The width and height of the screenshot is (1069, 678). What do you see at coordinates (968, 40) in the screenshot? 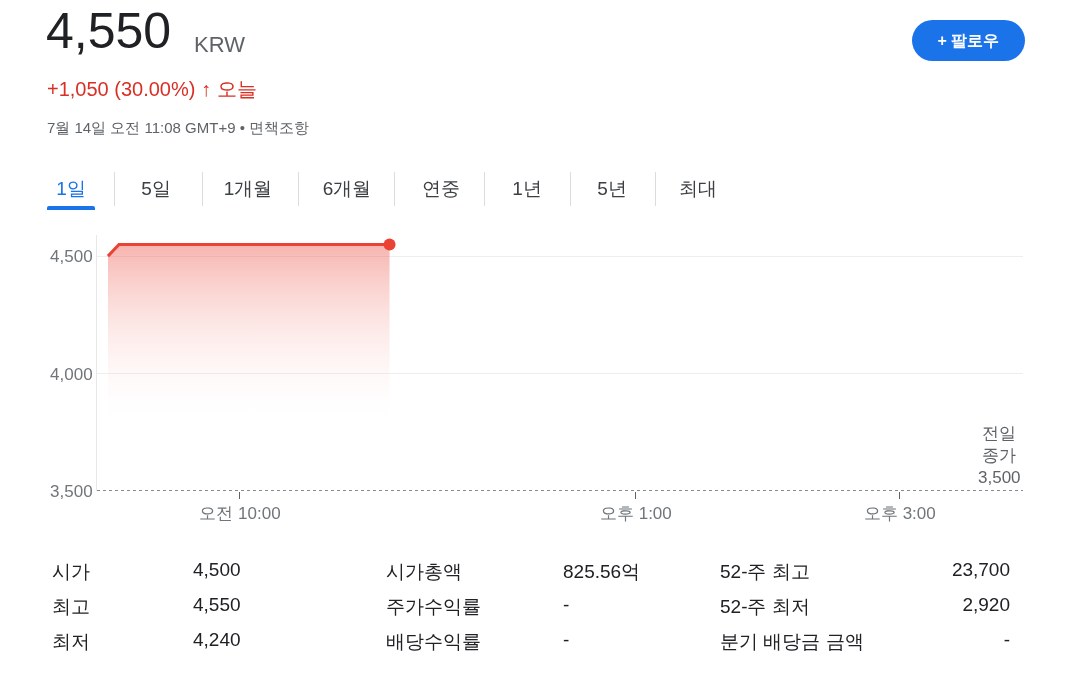
I see `follow-button: + 팔로우` at bounding box center [968, 40].